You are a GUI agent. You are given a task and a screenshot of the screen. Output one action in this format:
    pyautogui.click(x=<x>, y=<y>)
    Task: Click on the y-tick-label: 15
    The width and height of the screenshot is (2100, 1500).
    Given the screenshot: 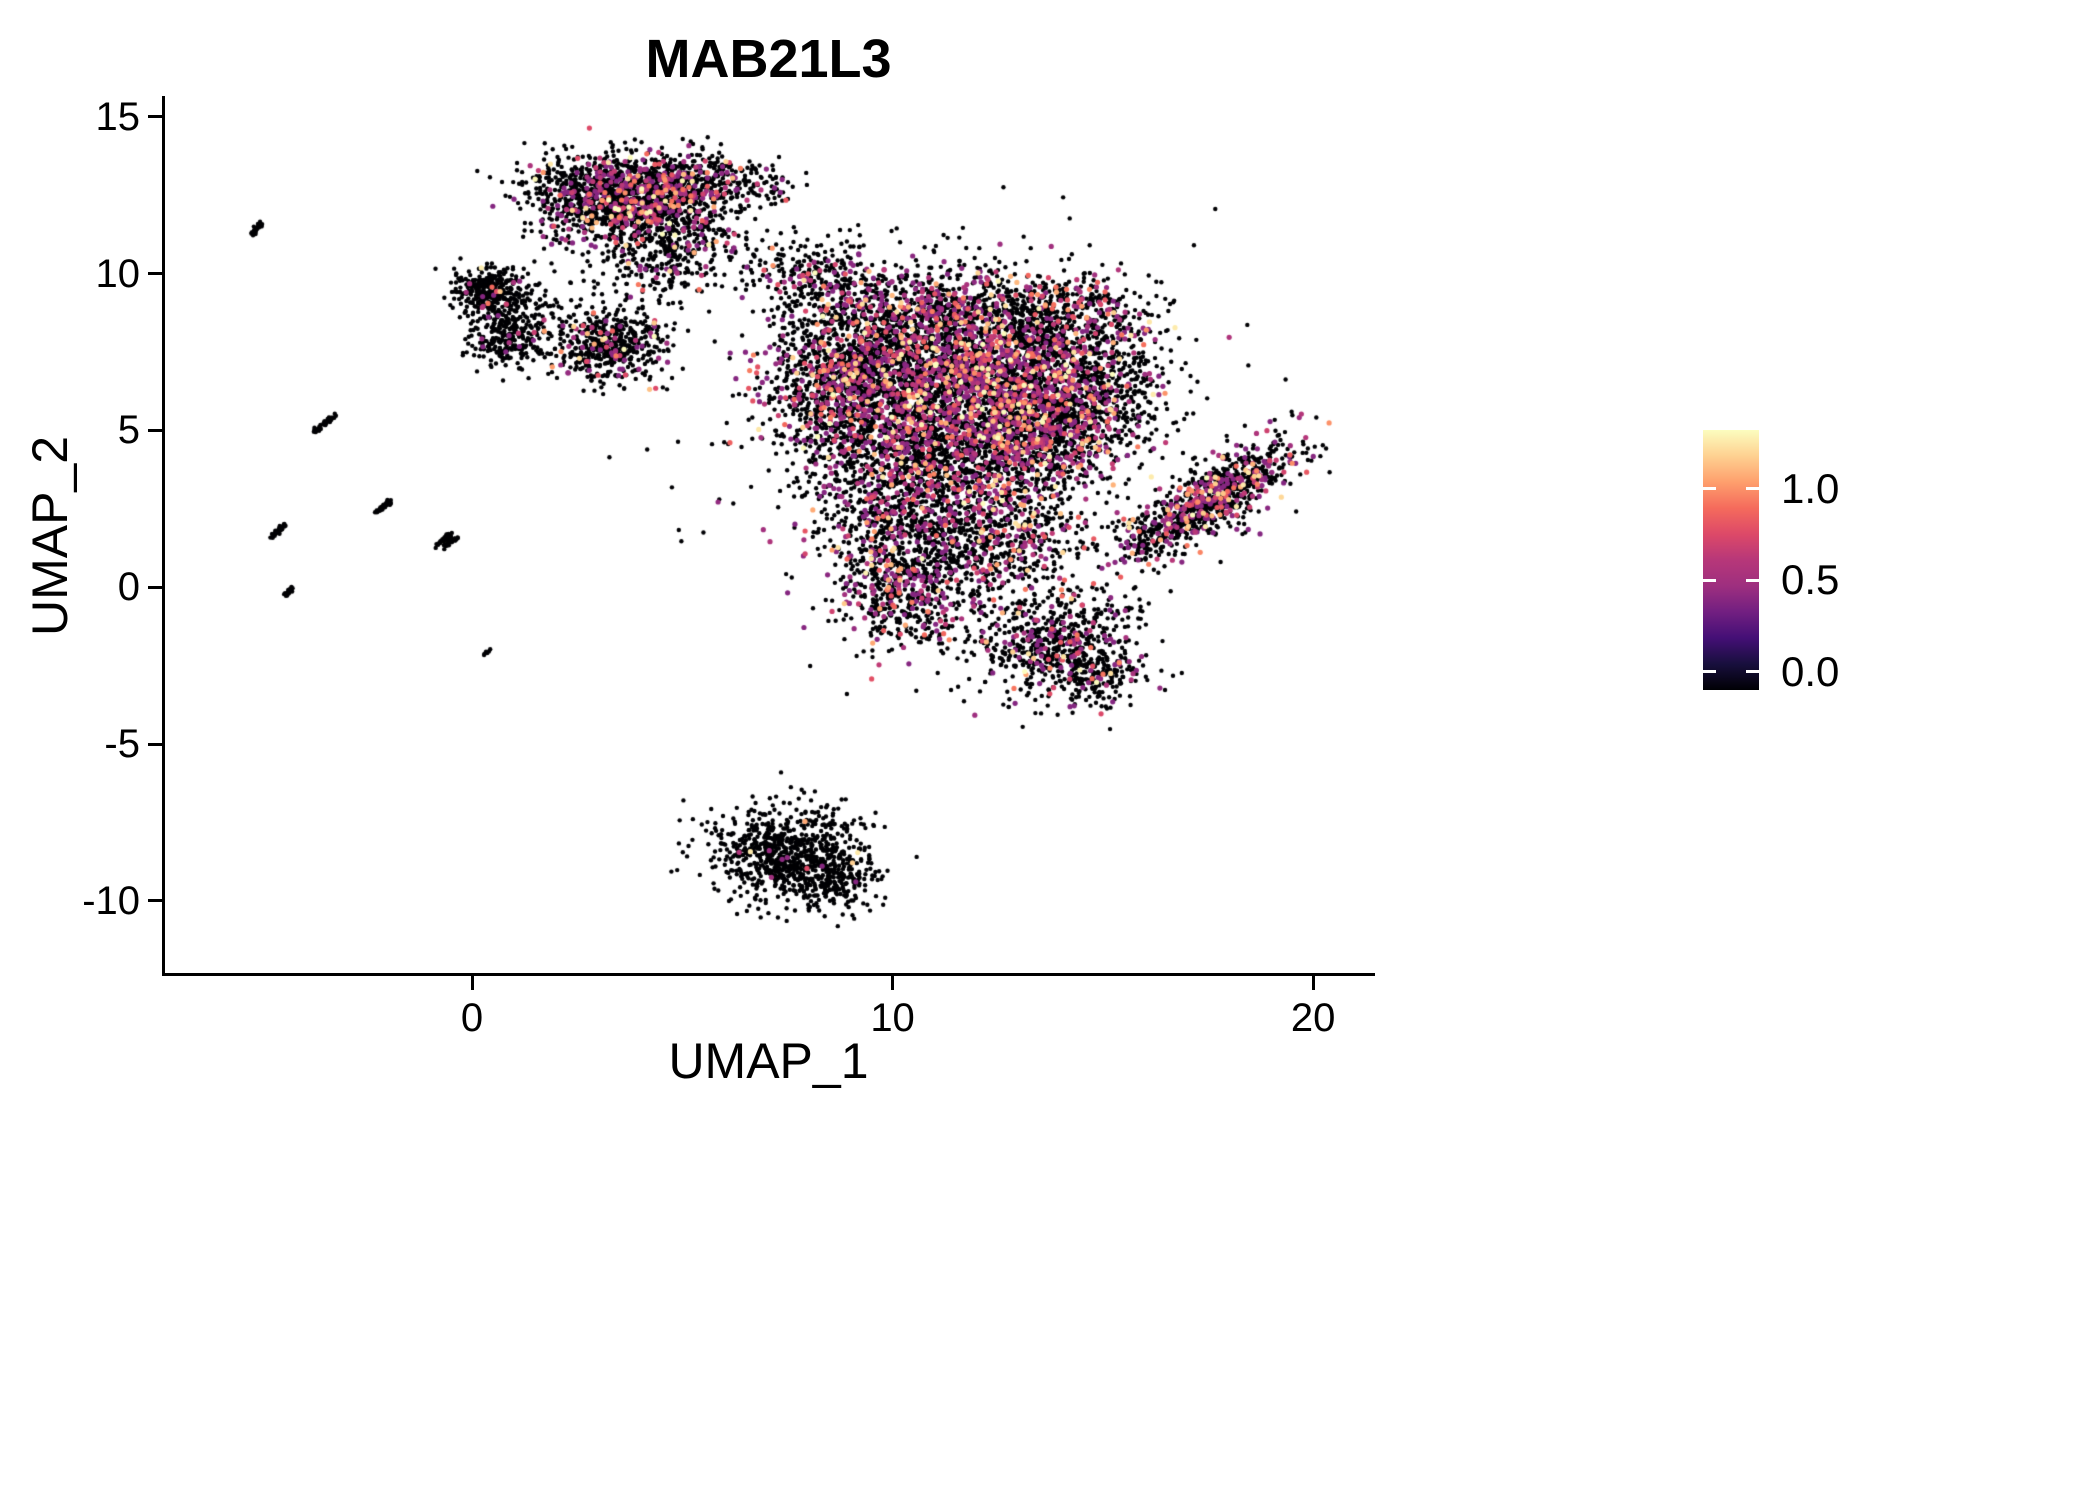 What is the action you would take?
    pyautogui.click(x=118, y=116)
    